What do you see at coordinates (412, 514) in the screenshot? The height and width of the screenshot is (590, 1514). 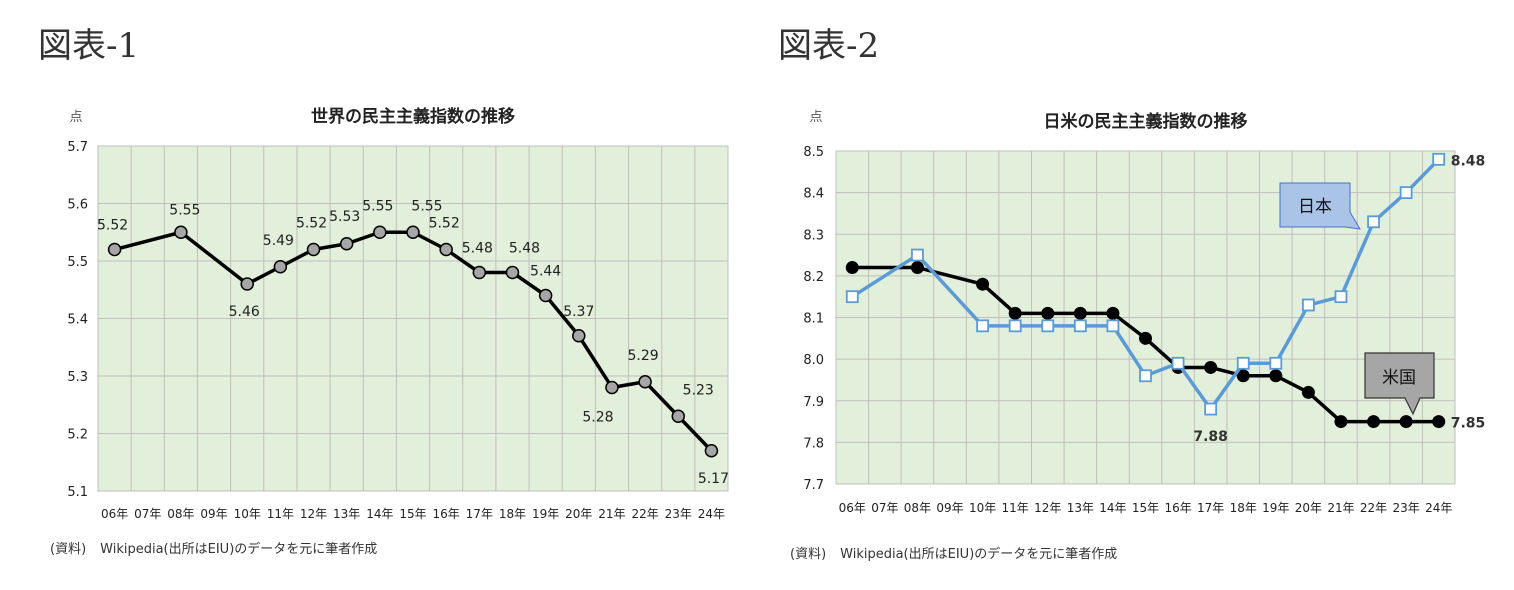 I see `x-tick-label: 15年` at bounding box center [412, 514].